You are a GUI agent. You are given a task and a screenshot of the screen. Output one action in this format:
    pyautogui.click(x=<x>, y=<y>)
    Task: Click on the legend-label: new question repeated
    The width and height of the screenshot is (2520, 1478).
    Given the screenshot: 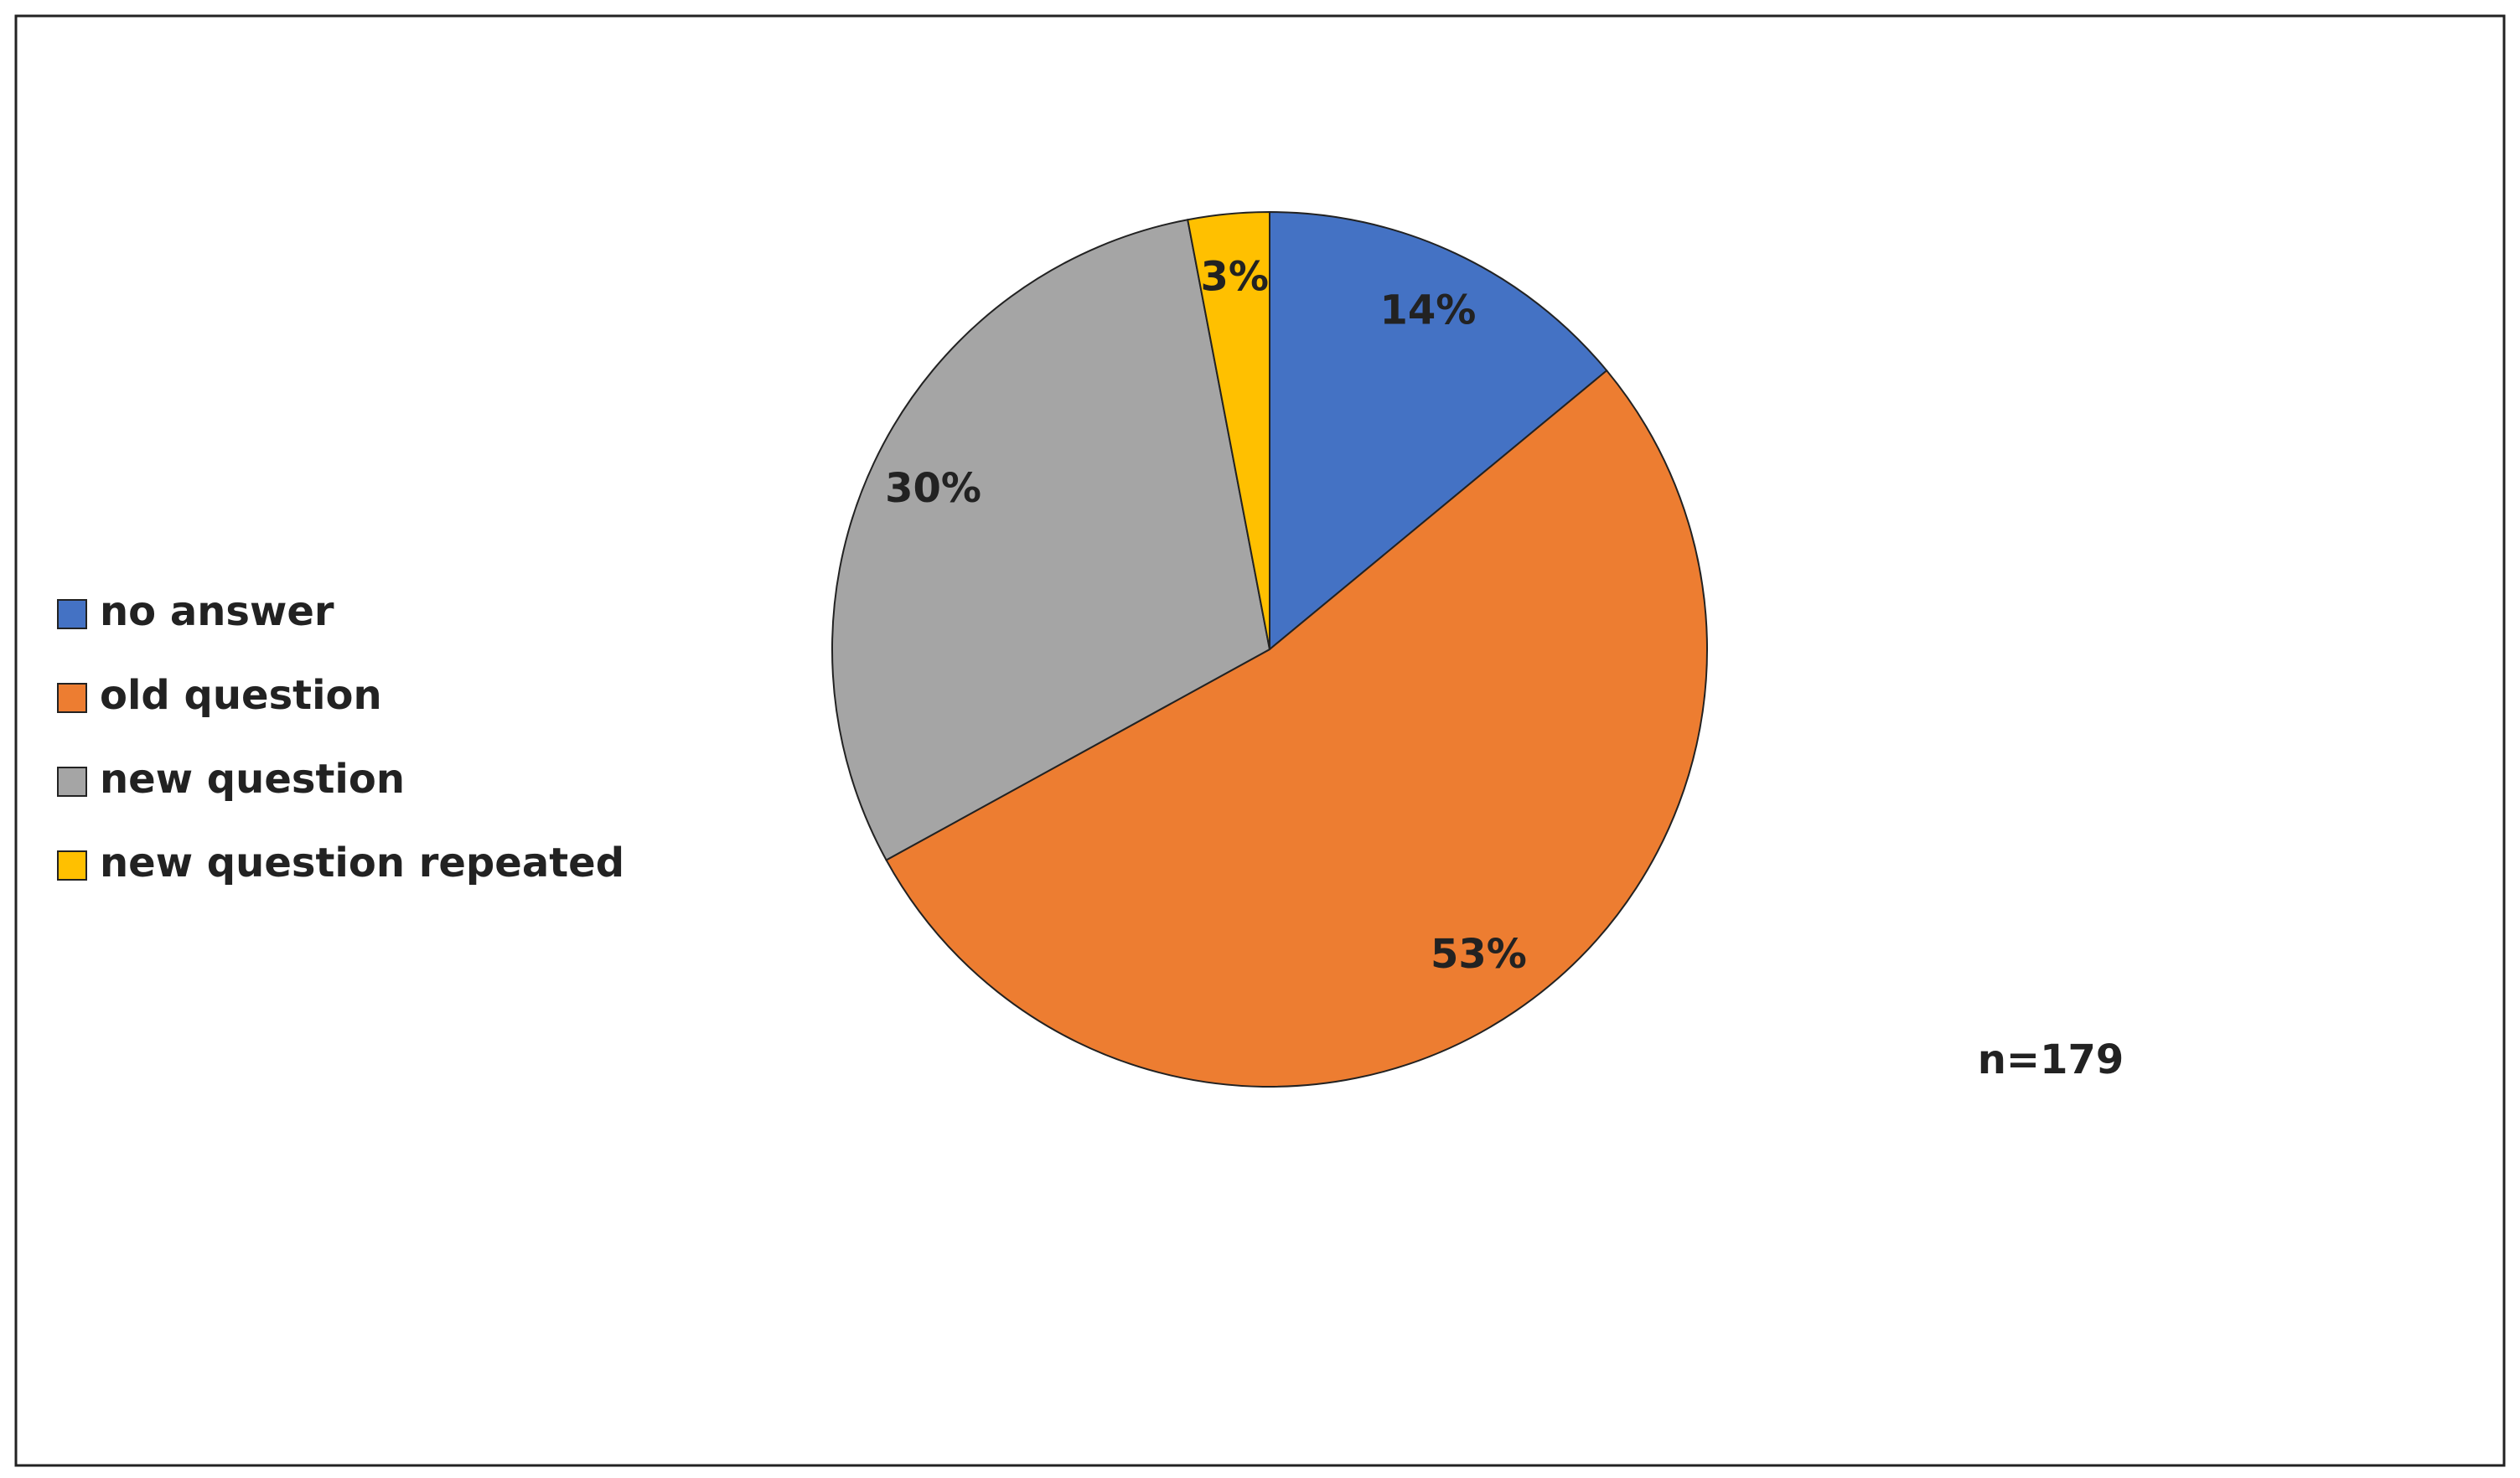 What is the action you would take?
    pyautogui.click(x=362, y=863)
    